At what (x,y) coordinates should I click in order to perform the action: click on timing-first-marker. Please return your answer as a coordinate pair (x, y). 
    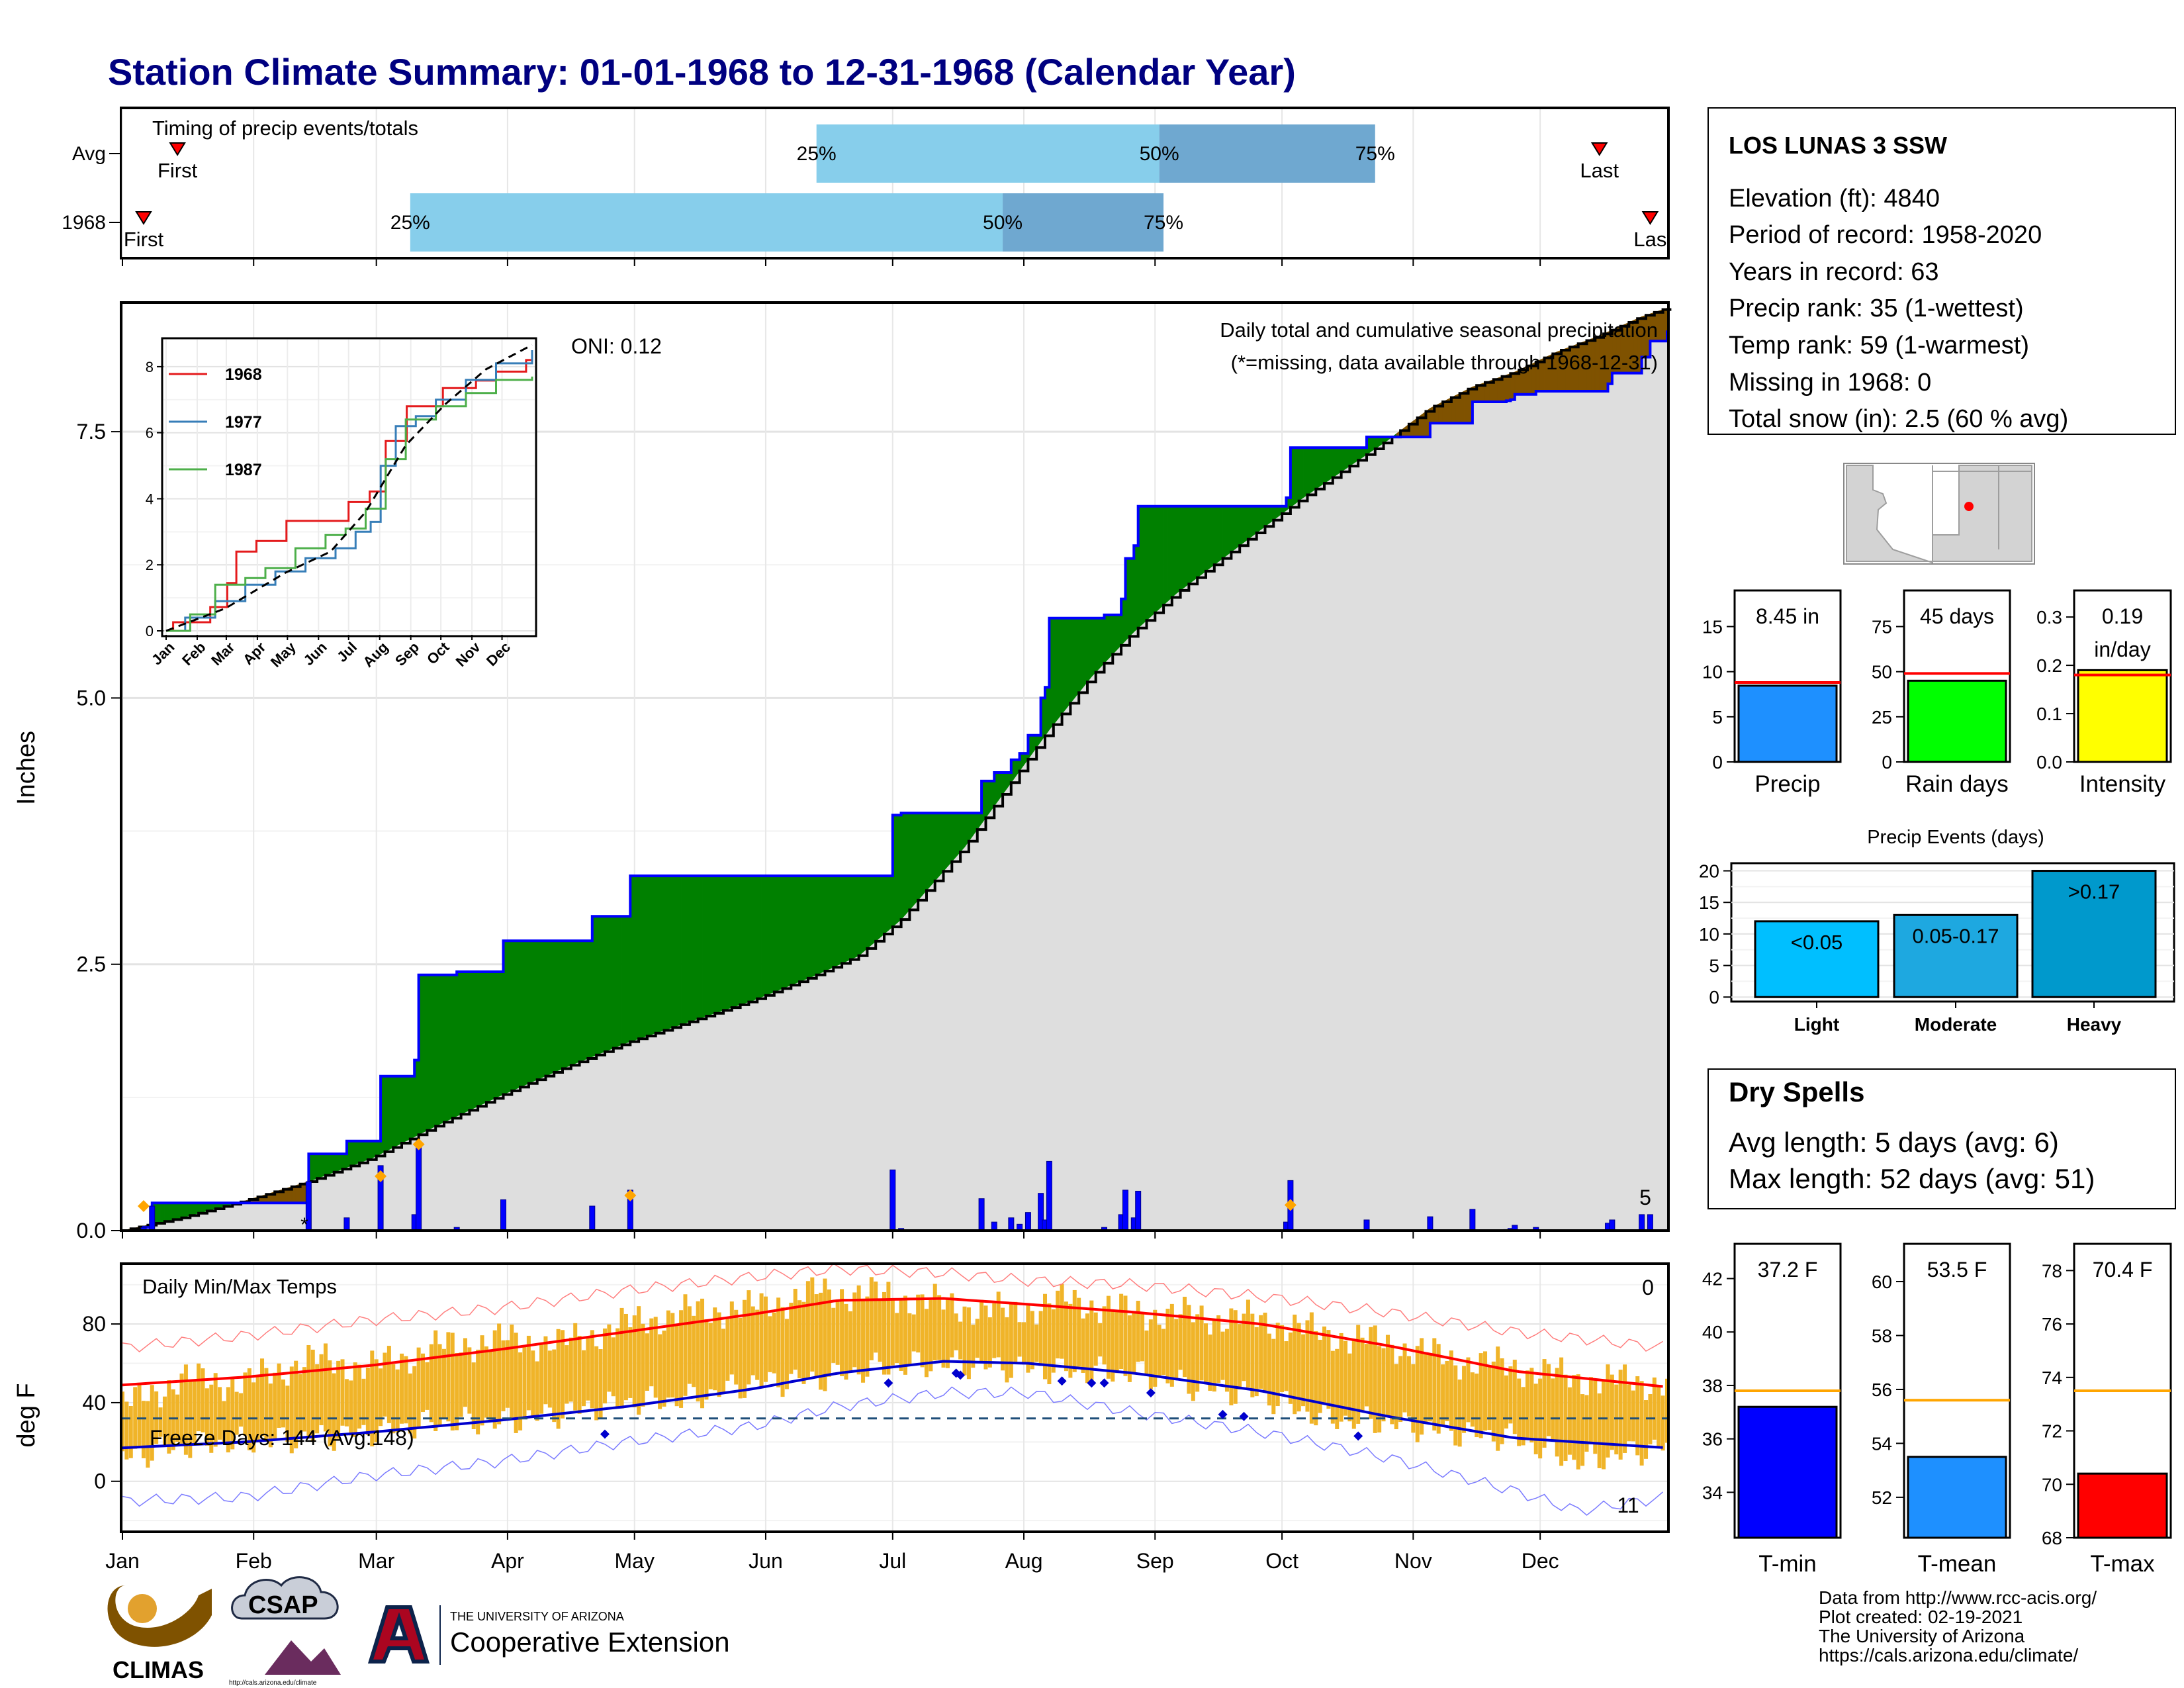
    Looking at the image, I should click on (177, 149).